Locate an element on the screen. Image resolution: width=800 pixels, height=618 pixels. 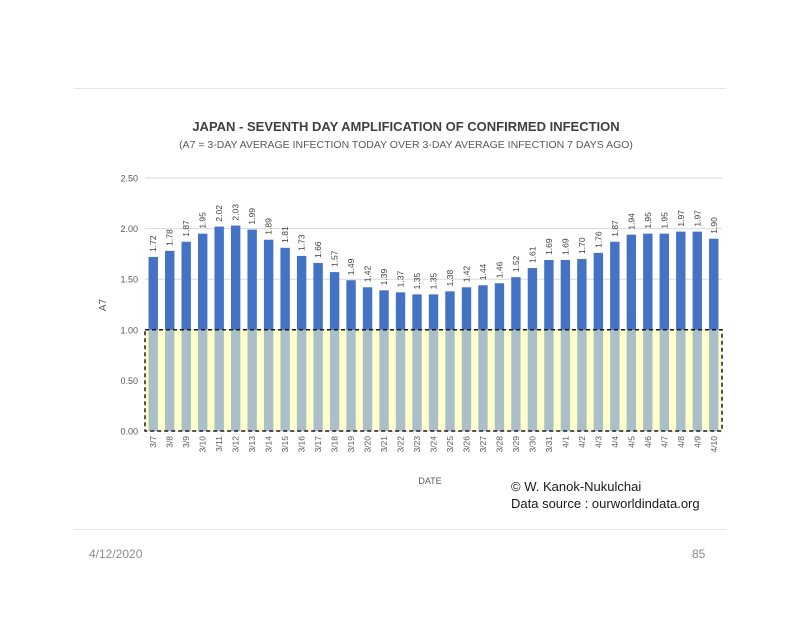
y-tick-label: 0.50 is located at coordinates (129, 381).